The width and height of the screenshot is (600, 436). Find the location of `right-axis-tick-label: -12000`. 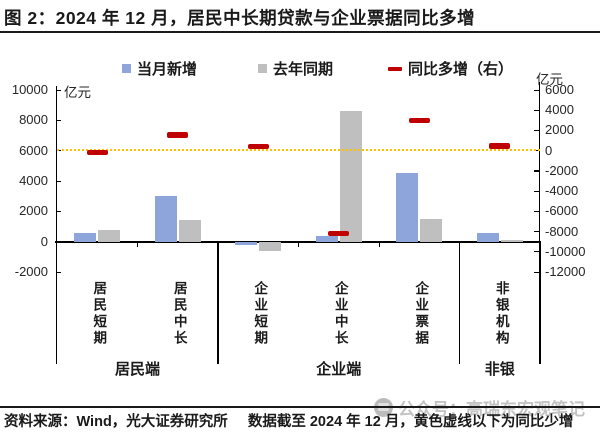

right-axis-tick-label: -12000 is located at coordinates (565, 271).